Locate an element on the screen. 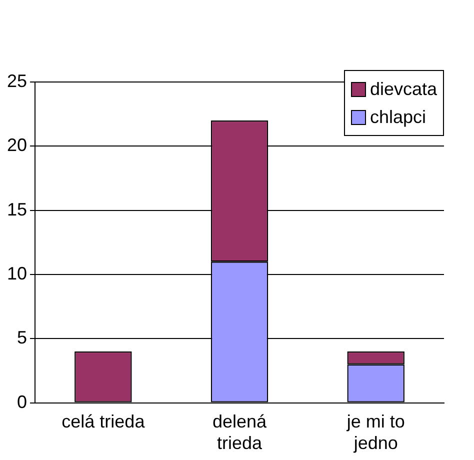  x-tick-label: celá trieda is located at coordinates (104, 422).